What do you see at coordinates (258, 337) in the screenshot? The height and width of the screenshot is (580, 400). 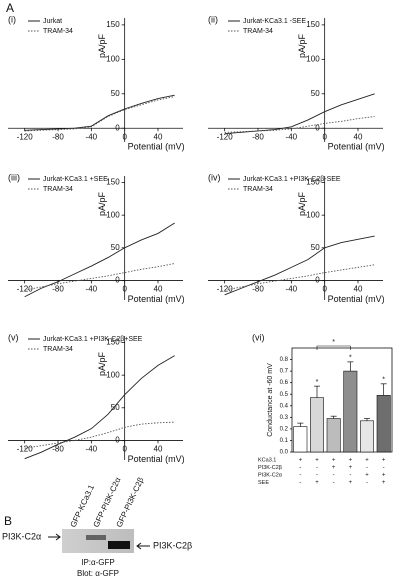 I see `panel-label: (vi)` at bounding box center [258, 337].